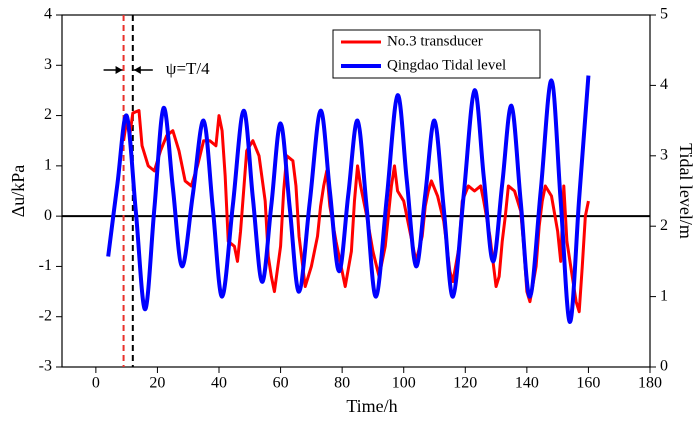 The height and width of the screenshot is (425, 697). Describe the element at coordinates (45, 315) in the screenshot. I see `y-tick-label: -2` at that location.